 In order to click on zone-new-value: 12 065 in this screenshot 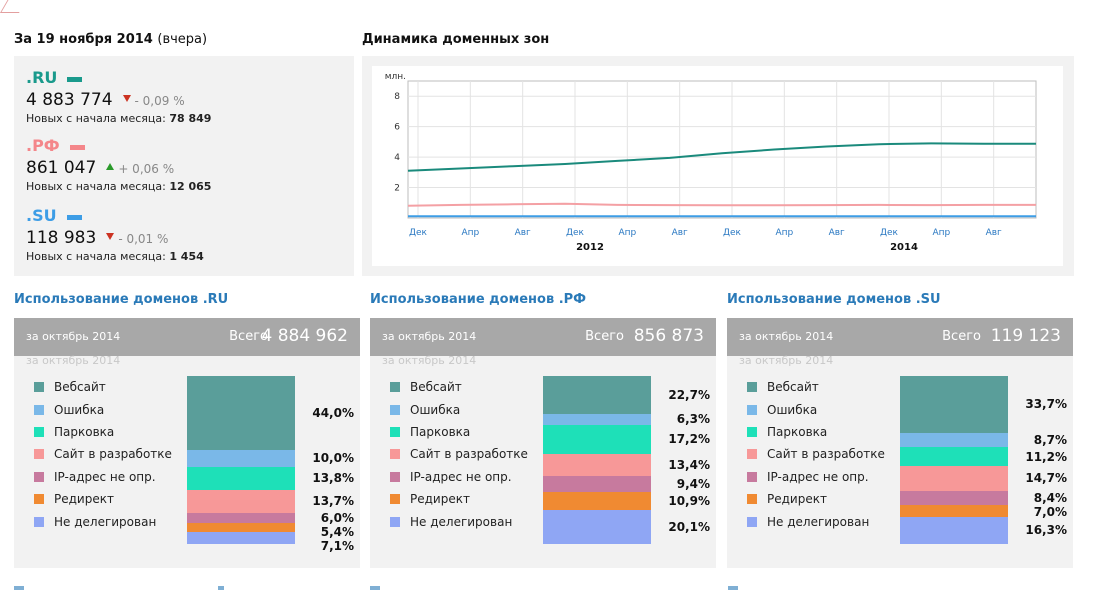, I will do `click(190, 186)`.